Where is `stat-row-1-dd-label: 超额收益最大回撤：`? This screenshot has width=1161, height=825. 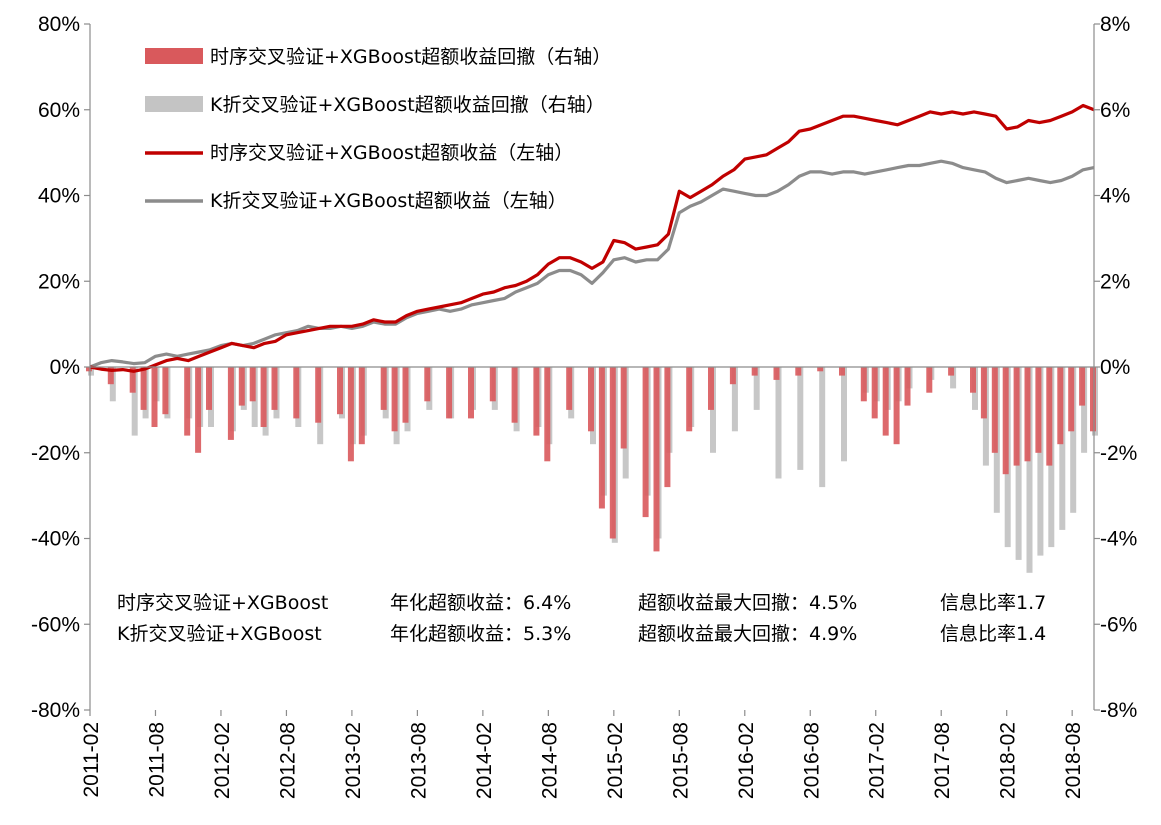 stat-row-1-dd-label: 超额收益最大回撤： is located at coordinates (723, 603).